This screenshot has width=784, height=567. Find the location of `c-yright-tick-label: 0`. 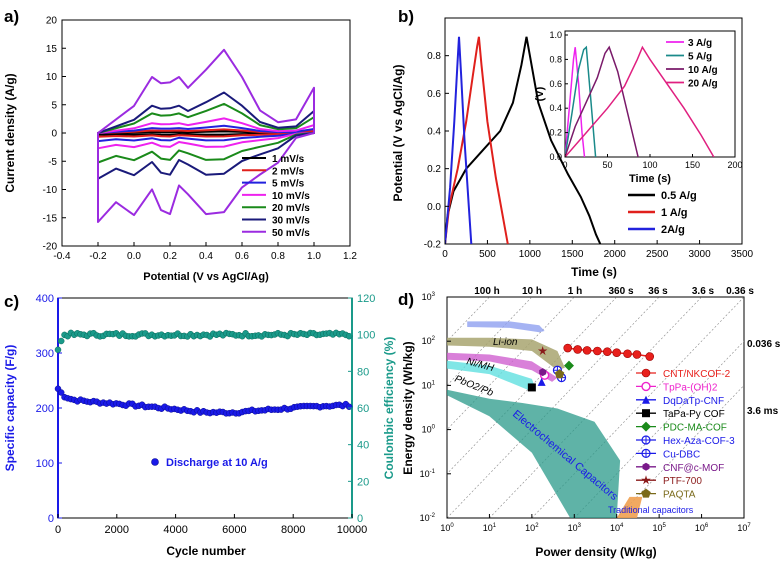

c-yright-tick-label: 0 is located at coordinates (360, 519).